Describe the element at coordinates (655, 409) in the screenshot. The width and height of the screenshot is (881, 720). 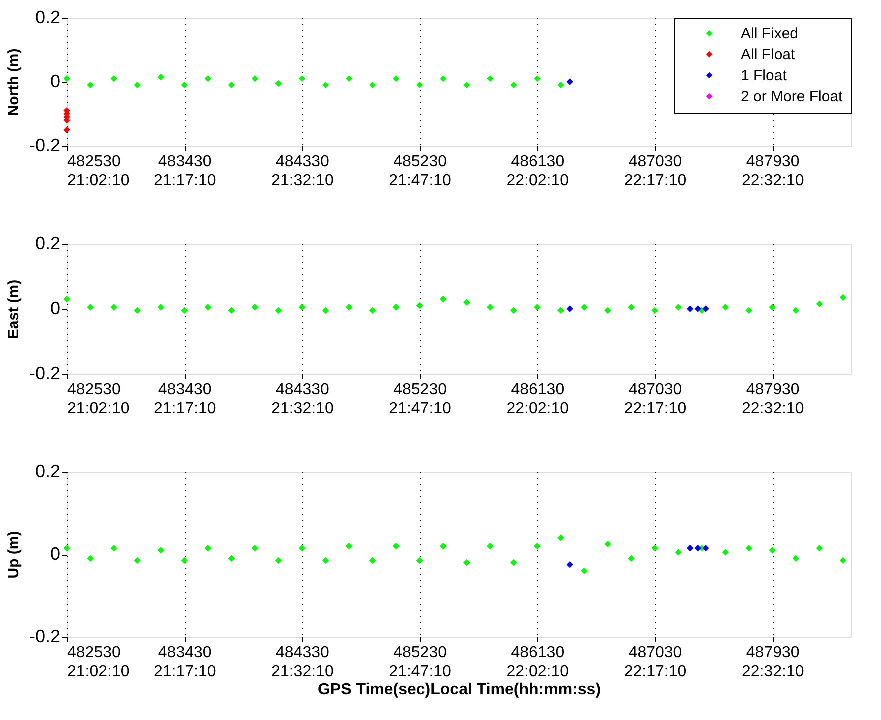
I see `x2-tick-label: 22:17:10` at that location.